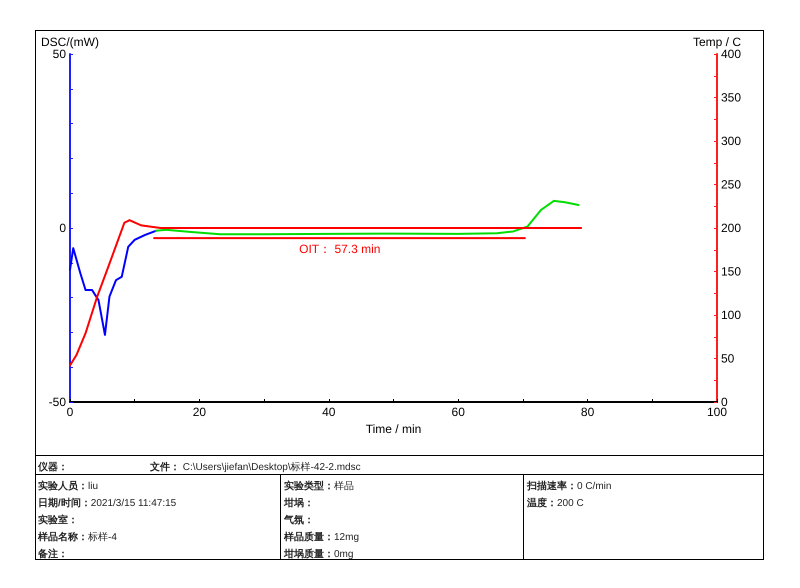  Describe the element at coordinates (53, 467) in the screenshot. I see `text: 仪器：` at that location.